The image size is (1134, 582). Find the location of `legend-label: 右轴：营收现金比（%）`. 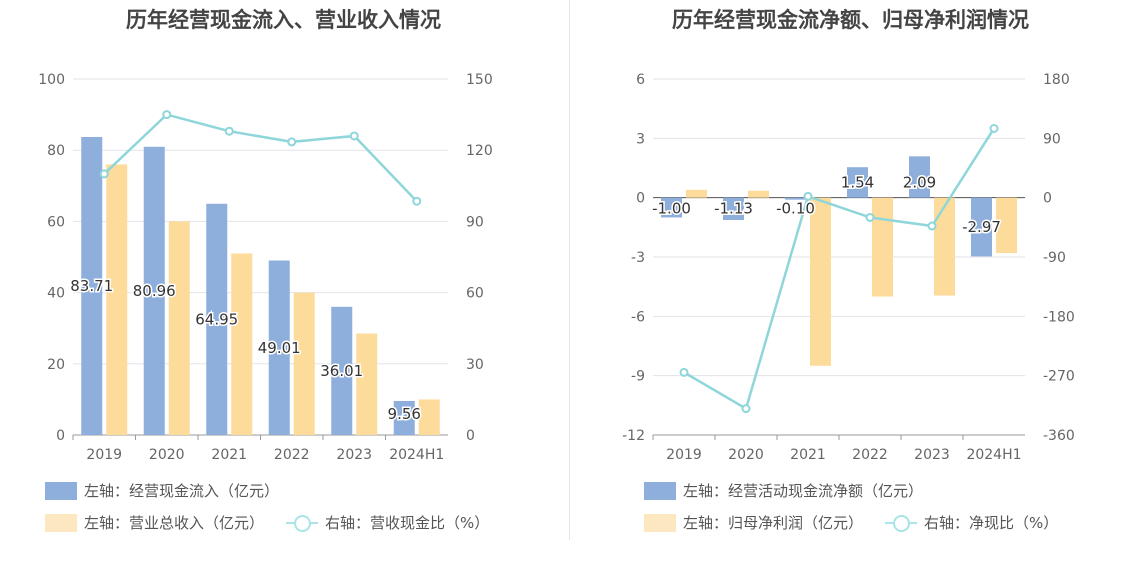

legend-label: 右轴：营收现金比（%） is located at coordinates (407, 523).